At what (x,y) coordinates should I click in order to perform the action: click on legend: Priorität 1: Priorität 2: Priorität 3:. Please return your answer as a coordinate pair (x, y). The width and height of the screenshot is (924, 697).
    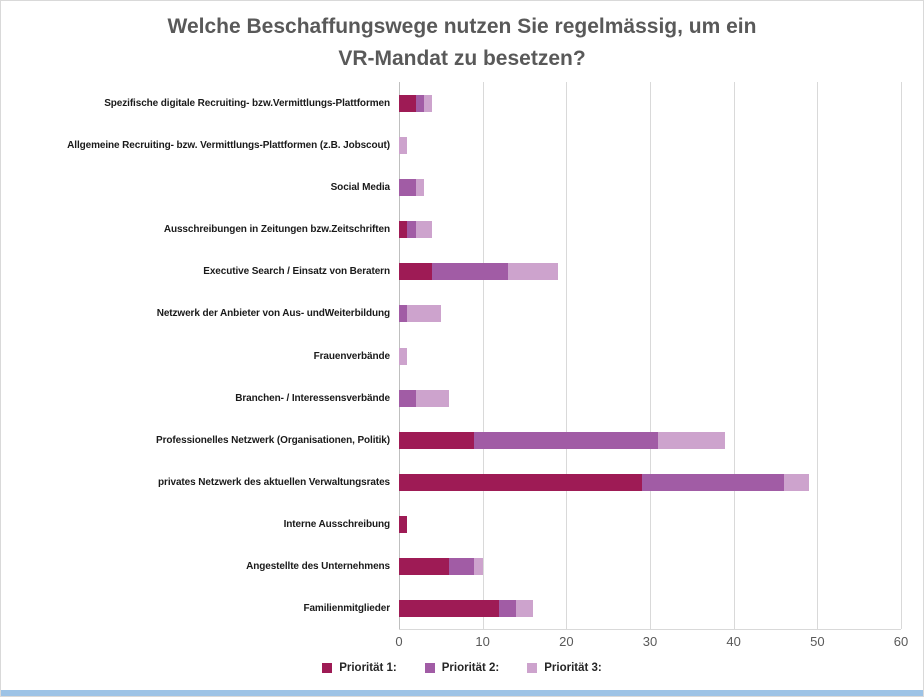
    Looking at the image, I should click on (462, 672).